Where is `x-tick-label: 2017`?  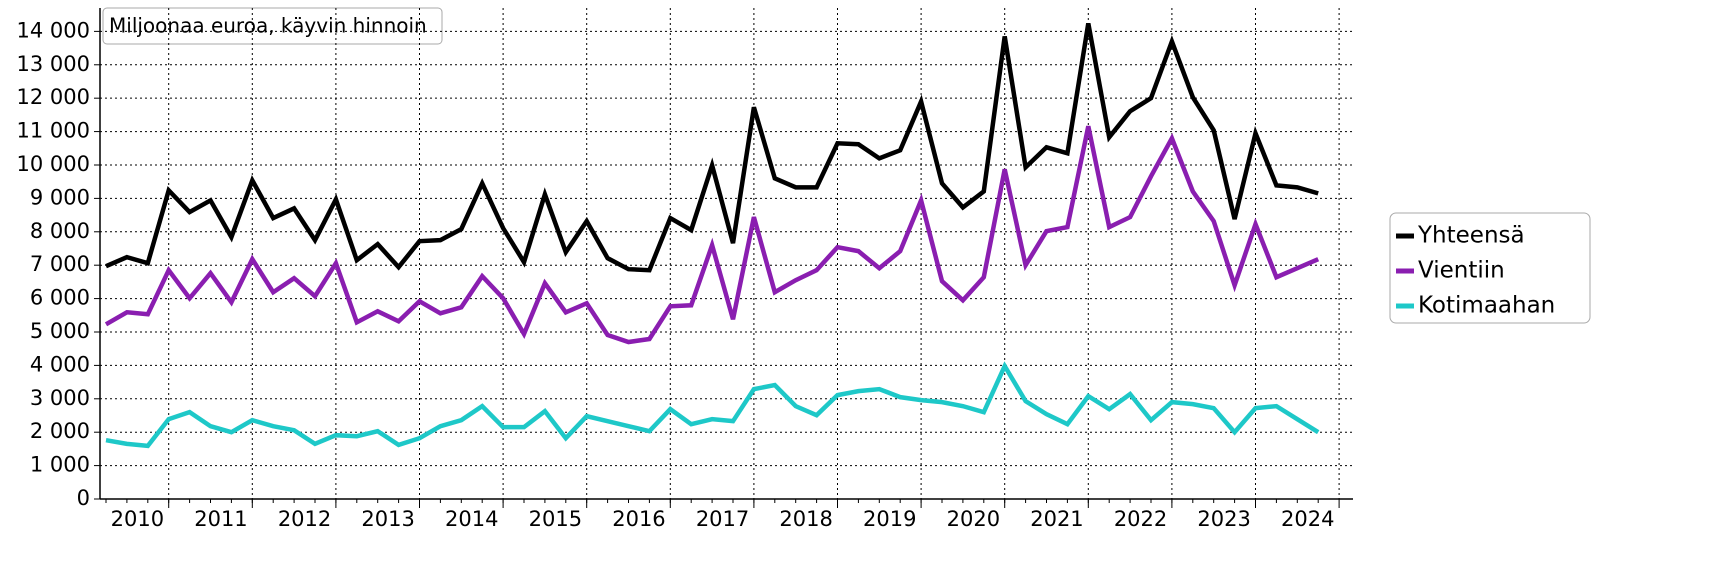 x-tick-label: 2017 is located at coordinates (722, 519).